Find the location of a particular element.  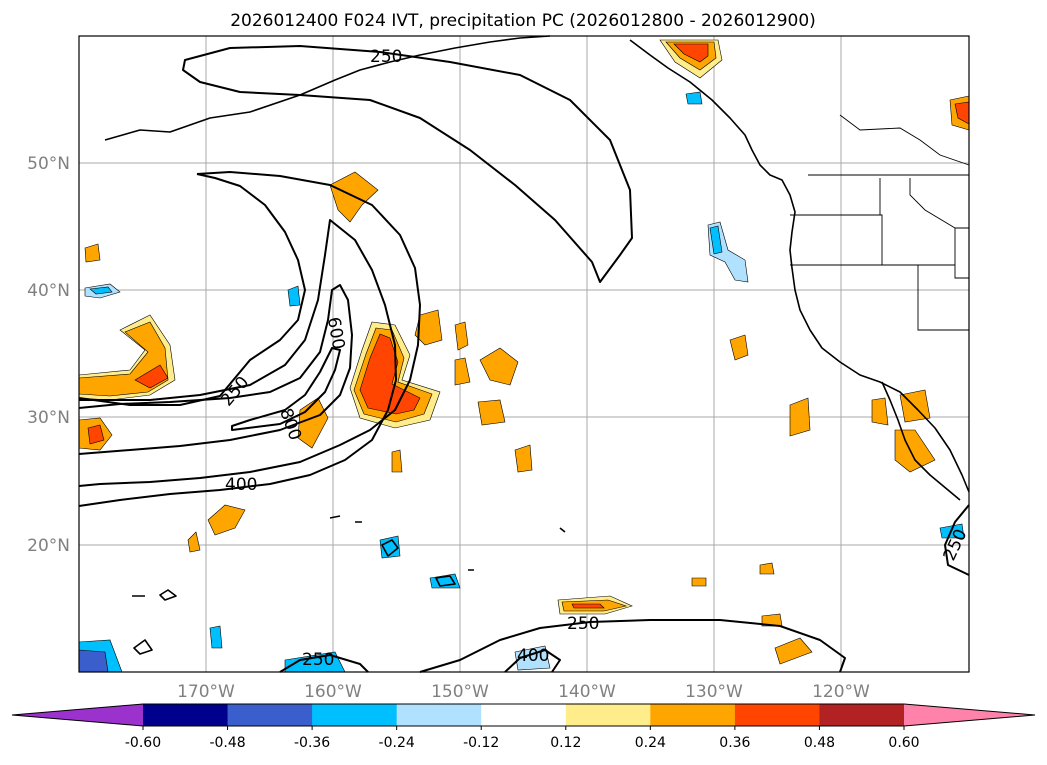

lat-label: 50°N is located at coordinates (48, 164).